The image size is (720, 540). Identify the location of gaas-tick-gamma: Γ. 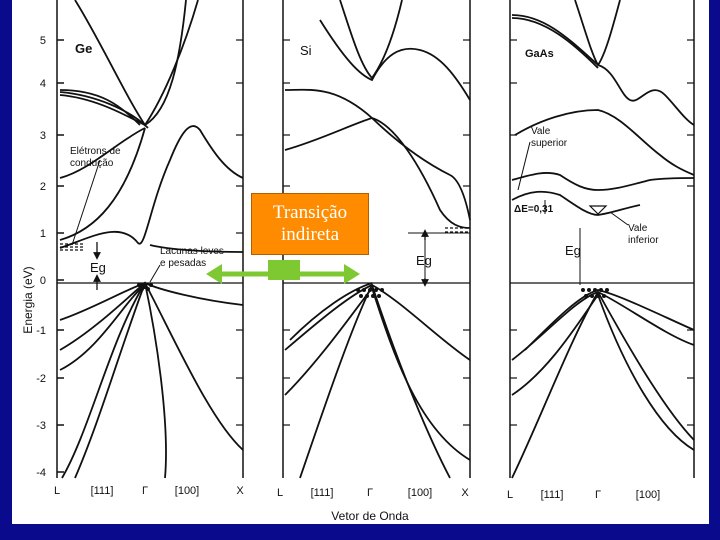
(598, 495).